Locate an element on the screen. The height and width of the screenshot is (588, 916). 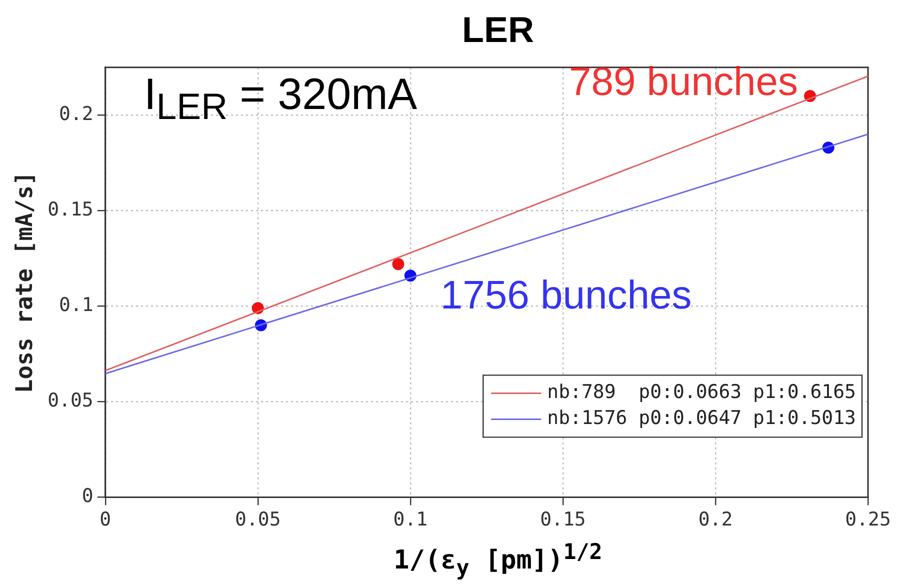
x-tick-label: 0.15 is located at coordinates (563, 519).